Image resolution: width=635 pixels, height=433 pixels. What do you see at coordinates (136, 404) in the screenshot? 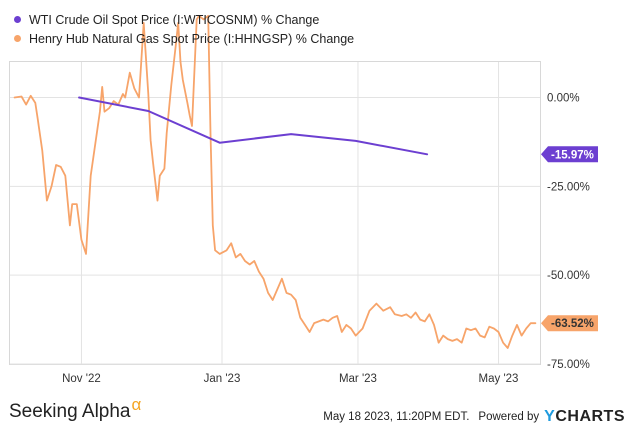
I see `alpha-symbol: α` at bounding box center [136, 404].